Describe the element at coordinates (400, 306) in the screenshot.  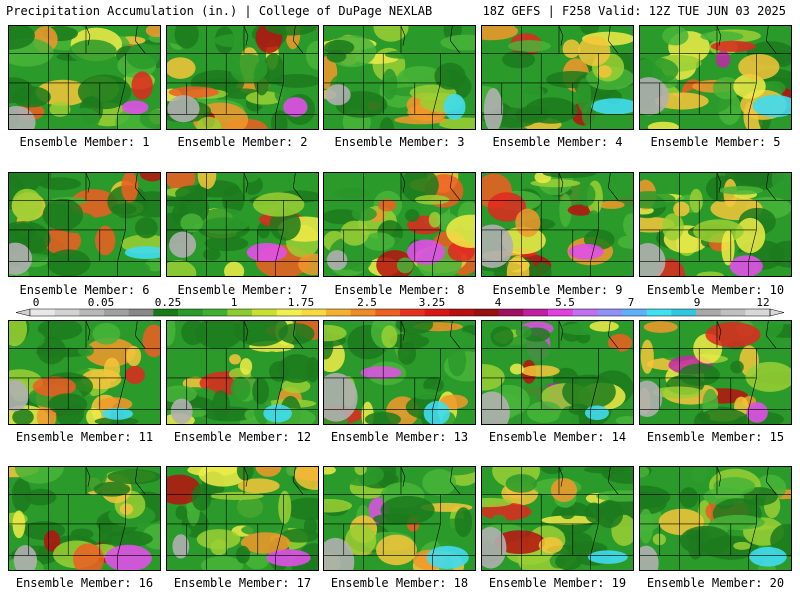
I see `precipitation-colorbar: 0 0.05 0.25 1 1.75 2.5 3.25 4 5.5 7 9 12` at that location.